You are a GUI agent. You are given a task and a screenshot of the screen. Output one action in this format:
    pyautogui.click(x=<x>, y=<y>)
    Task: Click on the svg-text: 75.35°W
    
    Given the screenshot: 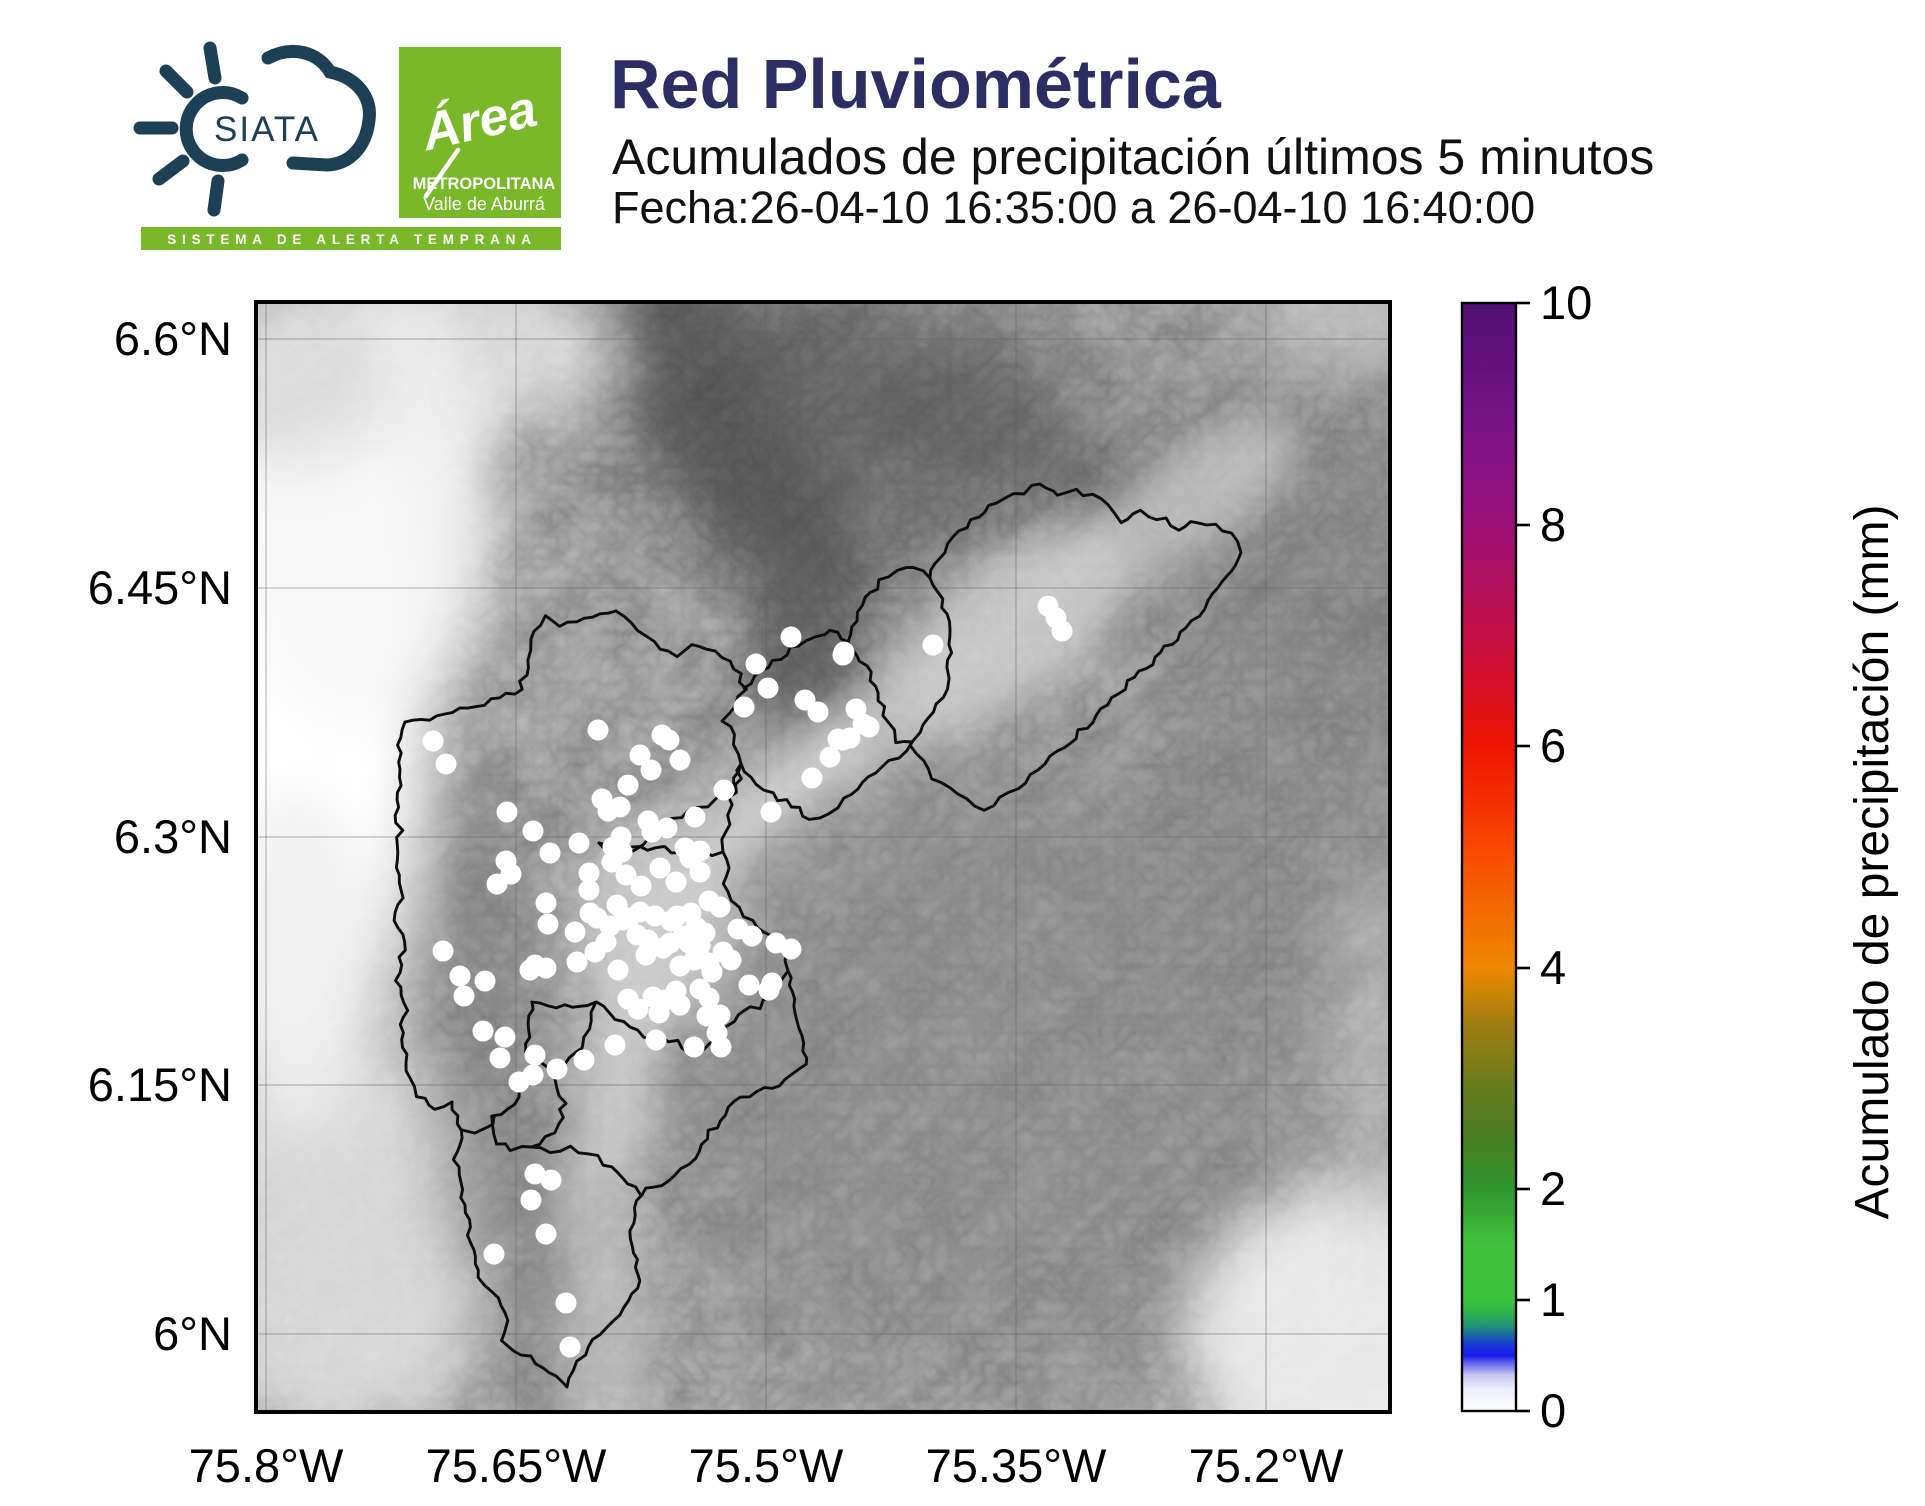 What is the action you would take?
    pyautogui.click(x=1016, y=1465)
    